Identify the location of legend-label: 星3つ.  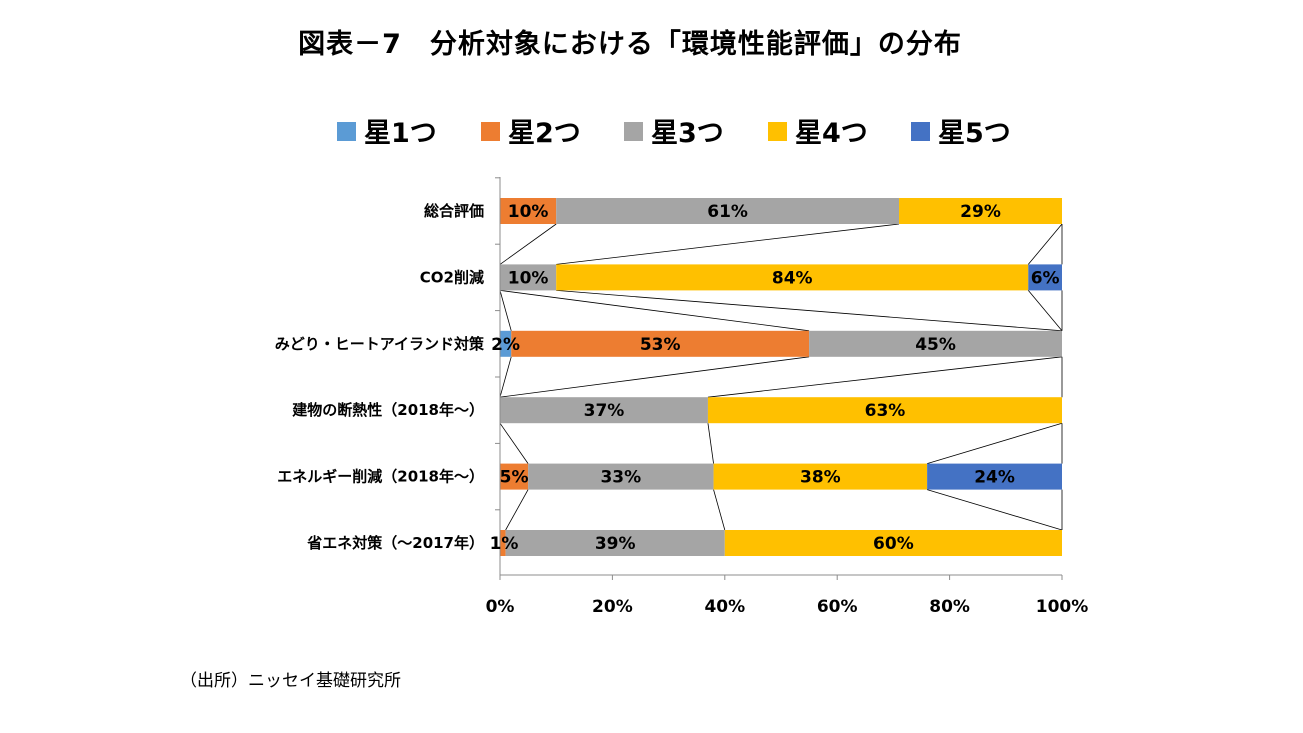
(687, 133).